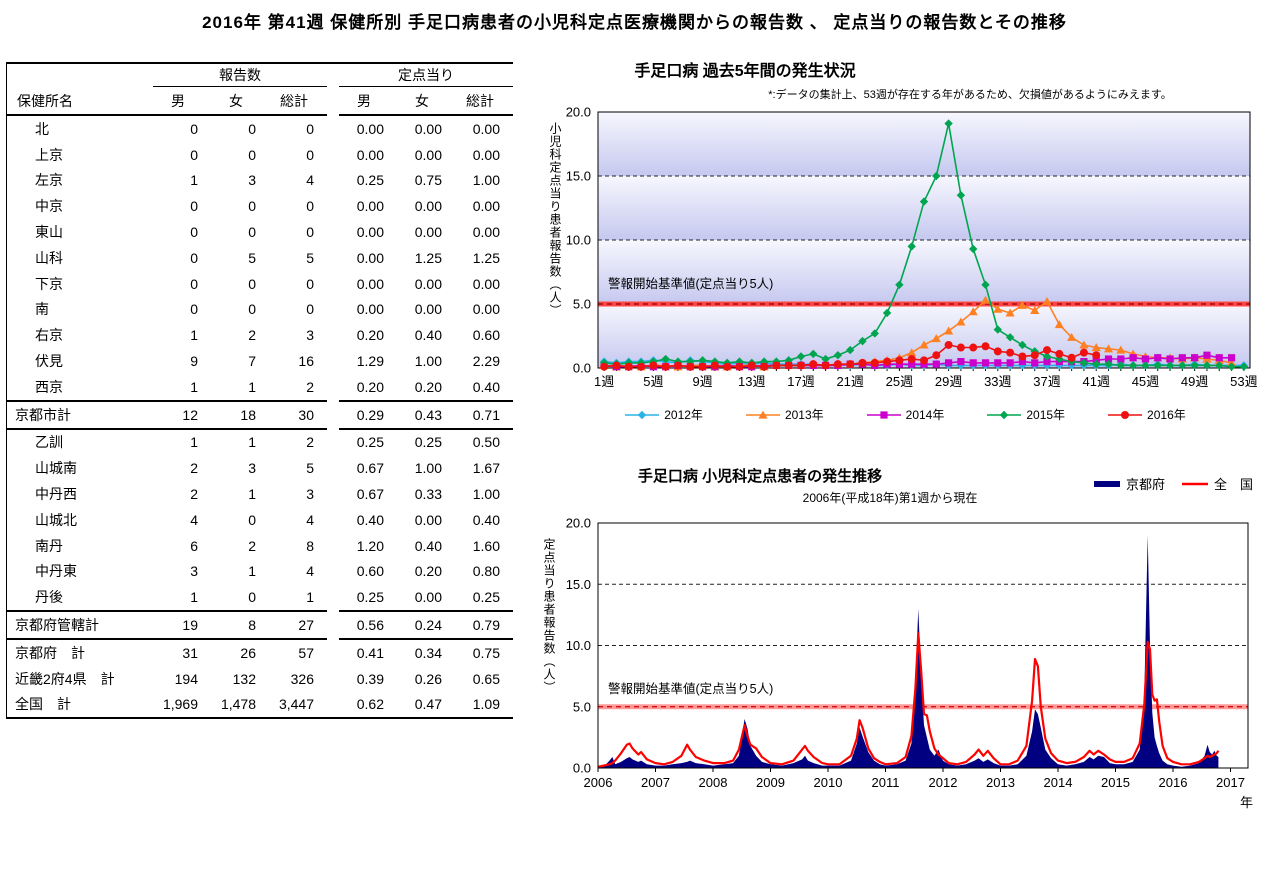 The height and width of the screenshot is (872, 1269). I want to click on svg-text: 5.0, so click(582, 304).